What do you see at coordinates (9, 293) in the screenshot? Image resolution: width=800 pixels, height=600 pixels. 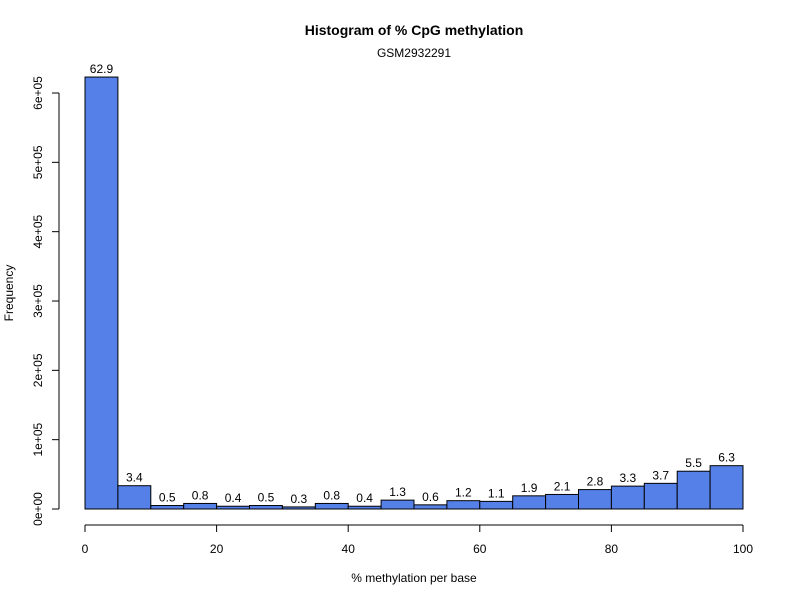 I see `y-axis-label: Frequency` at bounding box center [9, 293].